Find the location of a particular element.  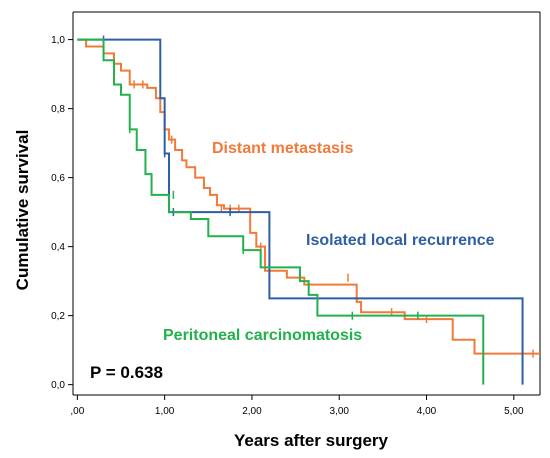

x-axis-title: Years after surgery is located at coordinates (311, 440).